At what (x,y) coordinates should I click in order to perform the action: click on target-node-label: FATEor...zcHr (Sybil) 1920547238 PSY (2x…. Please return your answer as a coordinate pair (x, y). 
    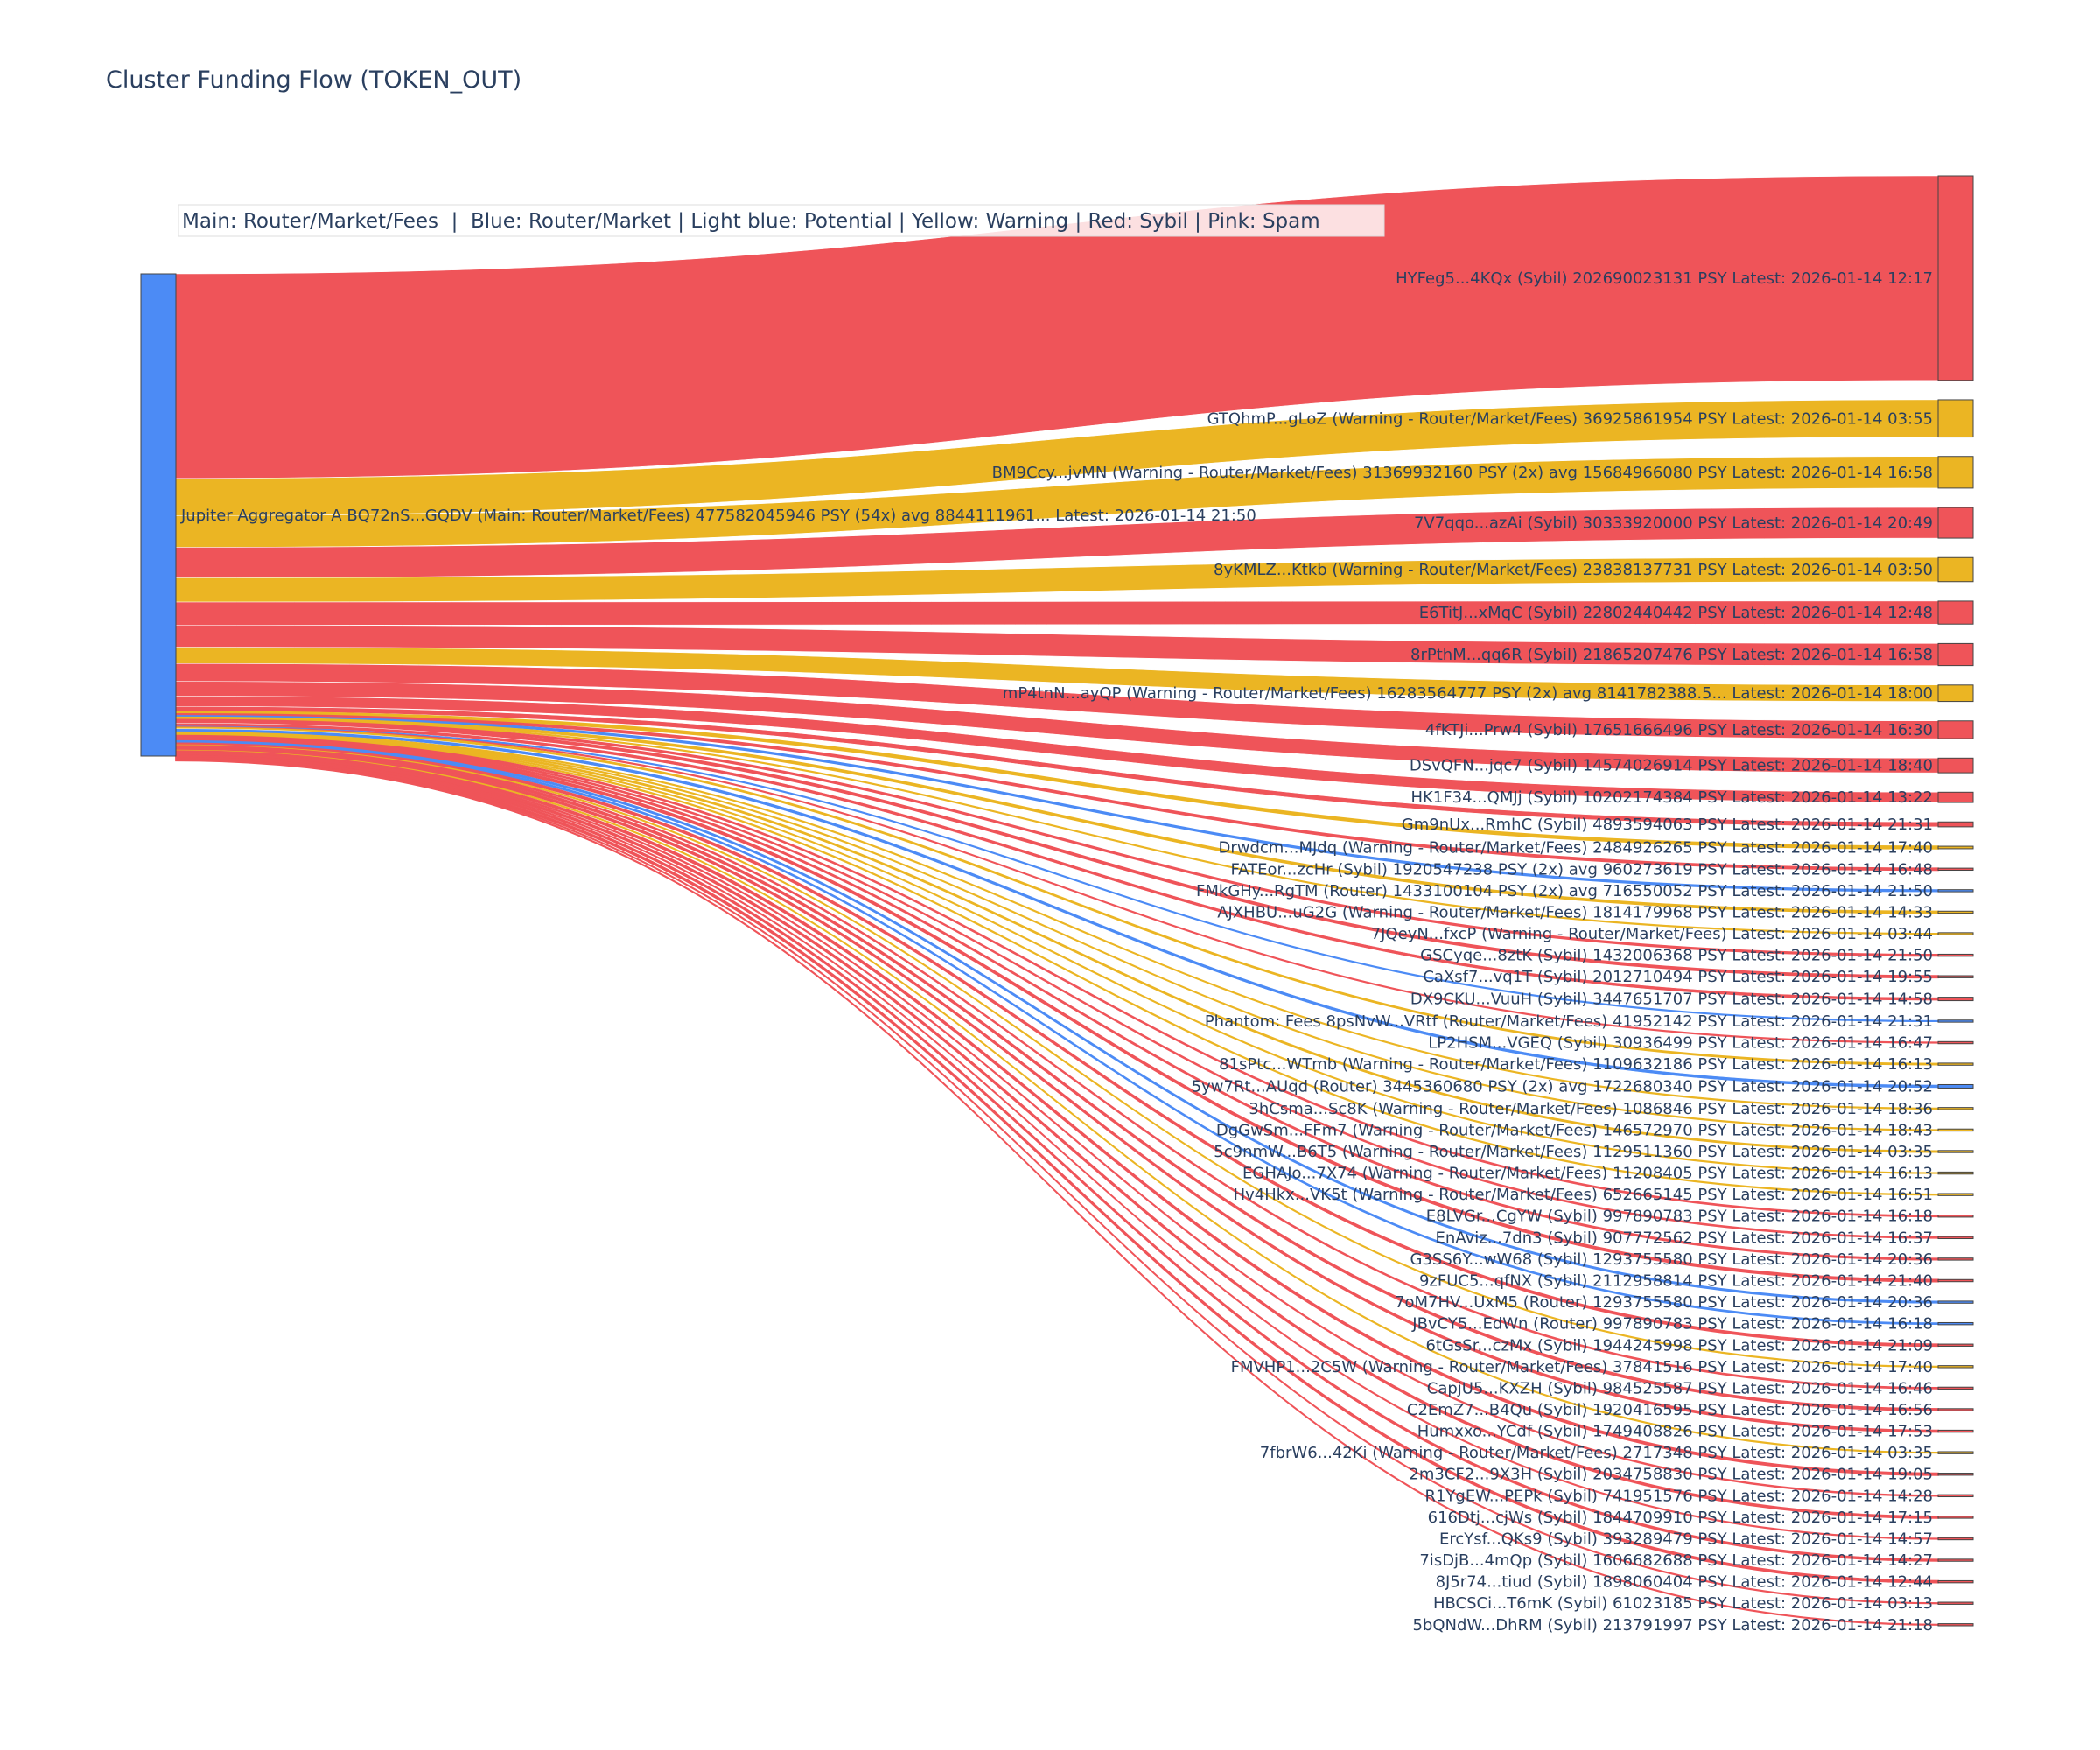
    Looking at the image, I should click on (1581, 869).